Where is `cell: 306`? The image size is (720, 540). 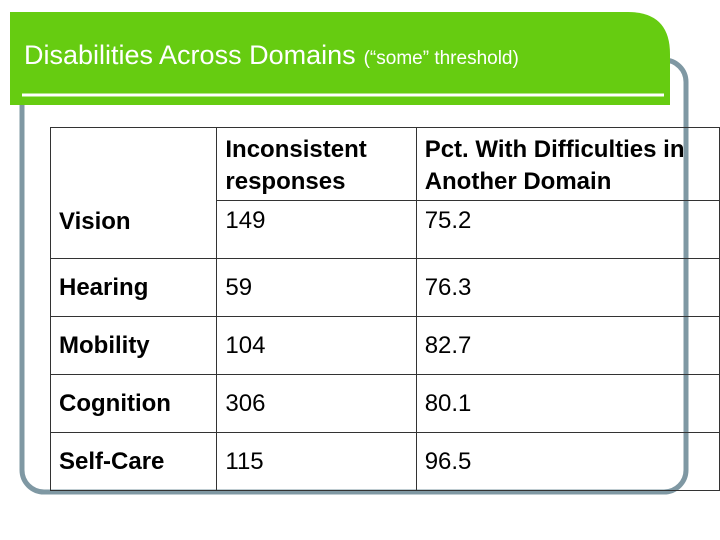
cell: 306 is located at coordinates (316, 403).